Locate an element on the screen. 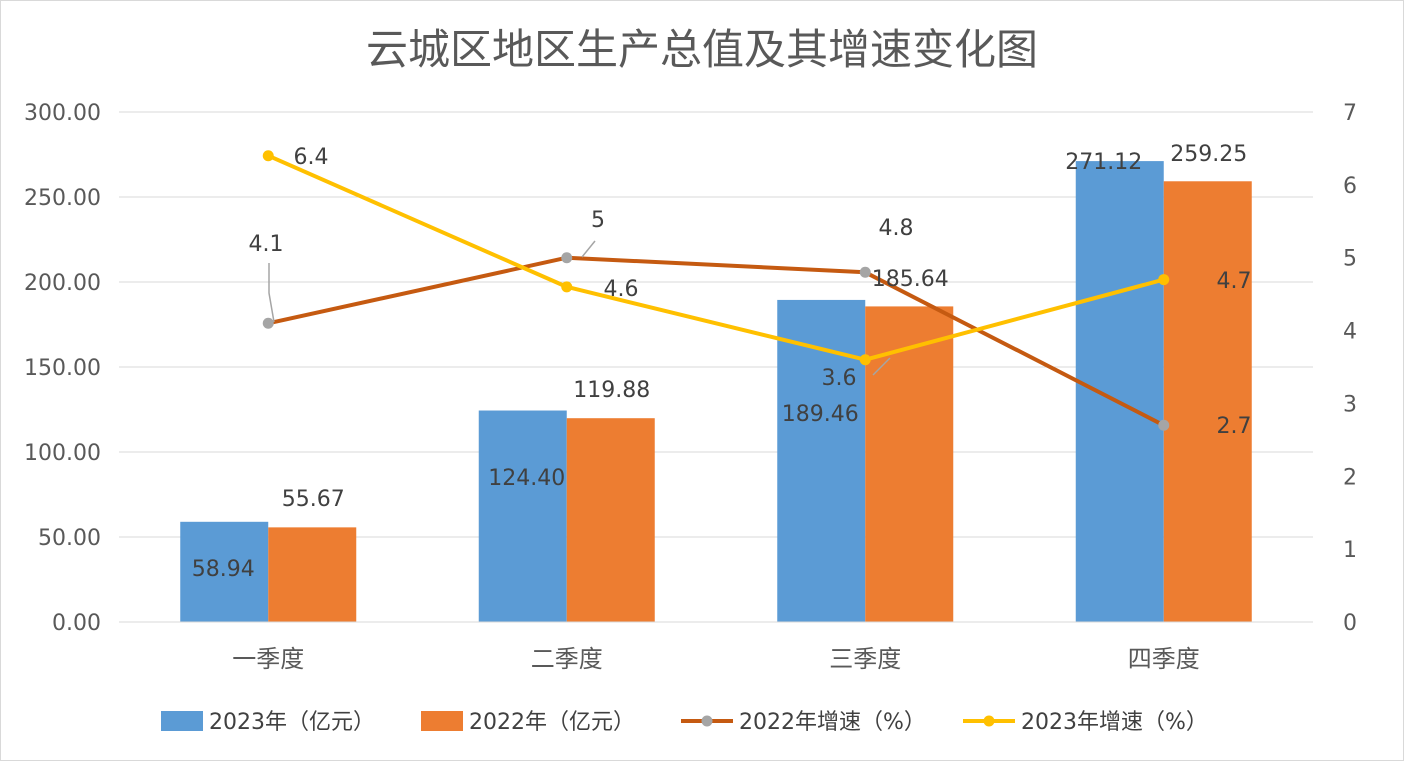 The width and height of the screenshot is (1404, 761). y2-tick-label: 1 is located at coordinates (1350, 550).